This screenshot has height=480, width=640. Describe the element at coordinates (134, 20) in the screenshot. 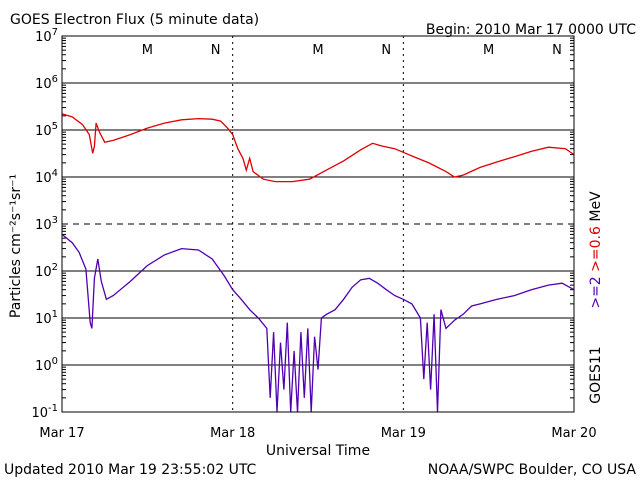

I see `chart-title: GOES Electron Flux (5 minute data)` at that location.